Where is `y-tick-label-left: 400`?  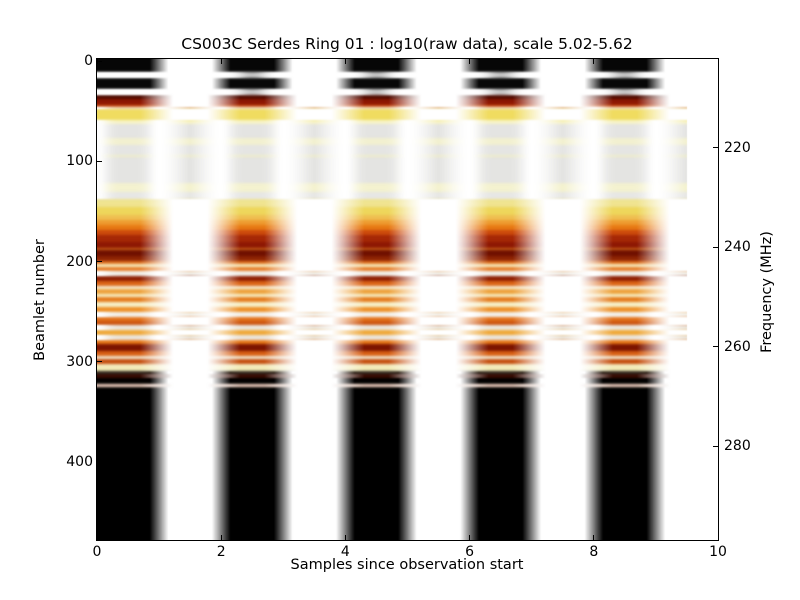 y-tick-label-left: 400 is located at coordinates (79, 462).